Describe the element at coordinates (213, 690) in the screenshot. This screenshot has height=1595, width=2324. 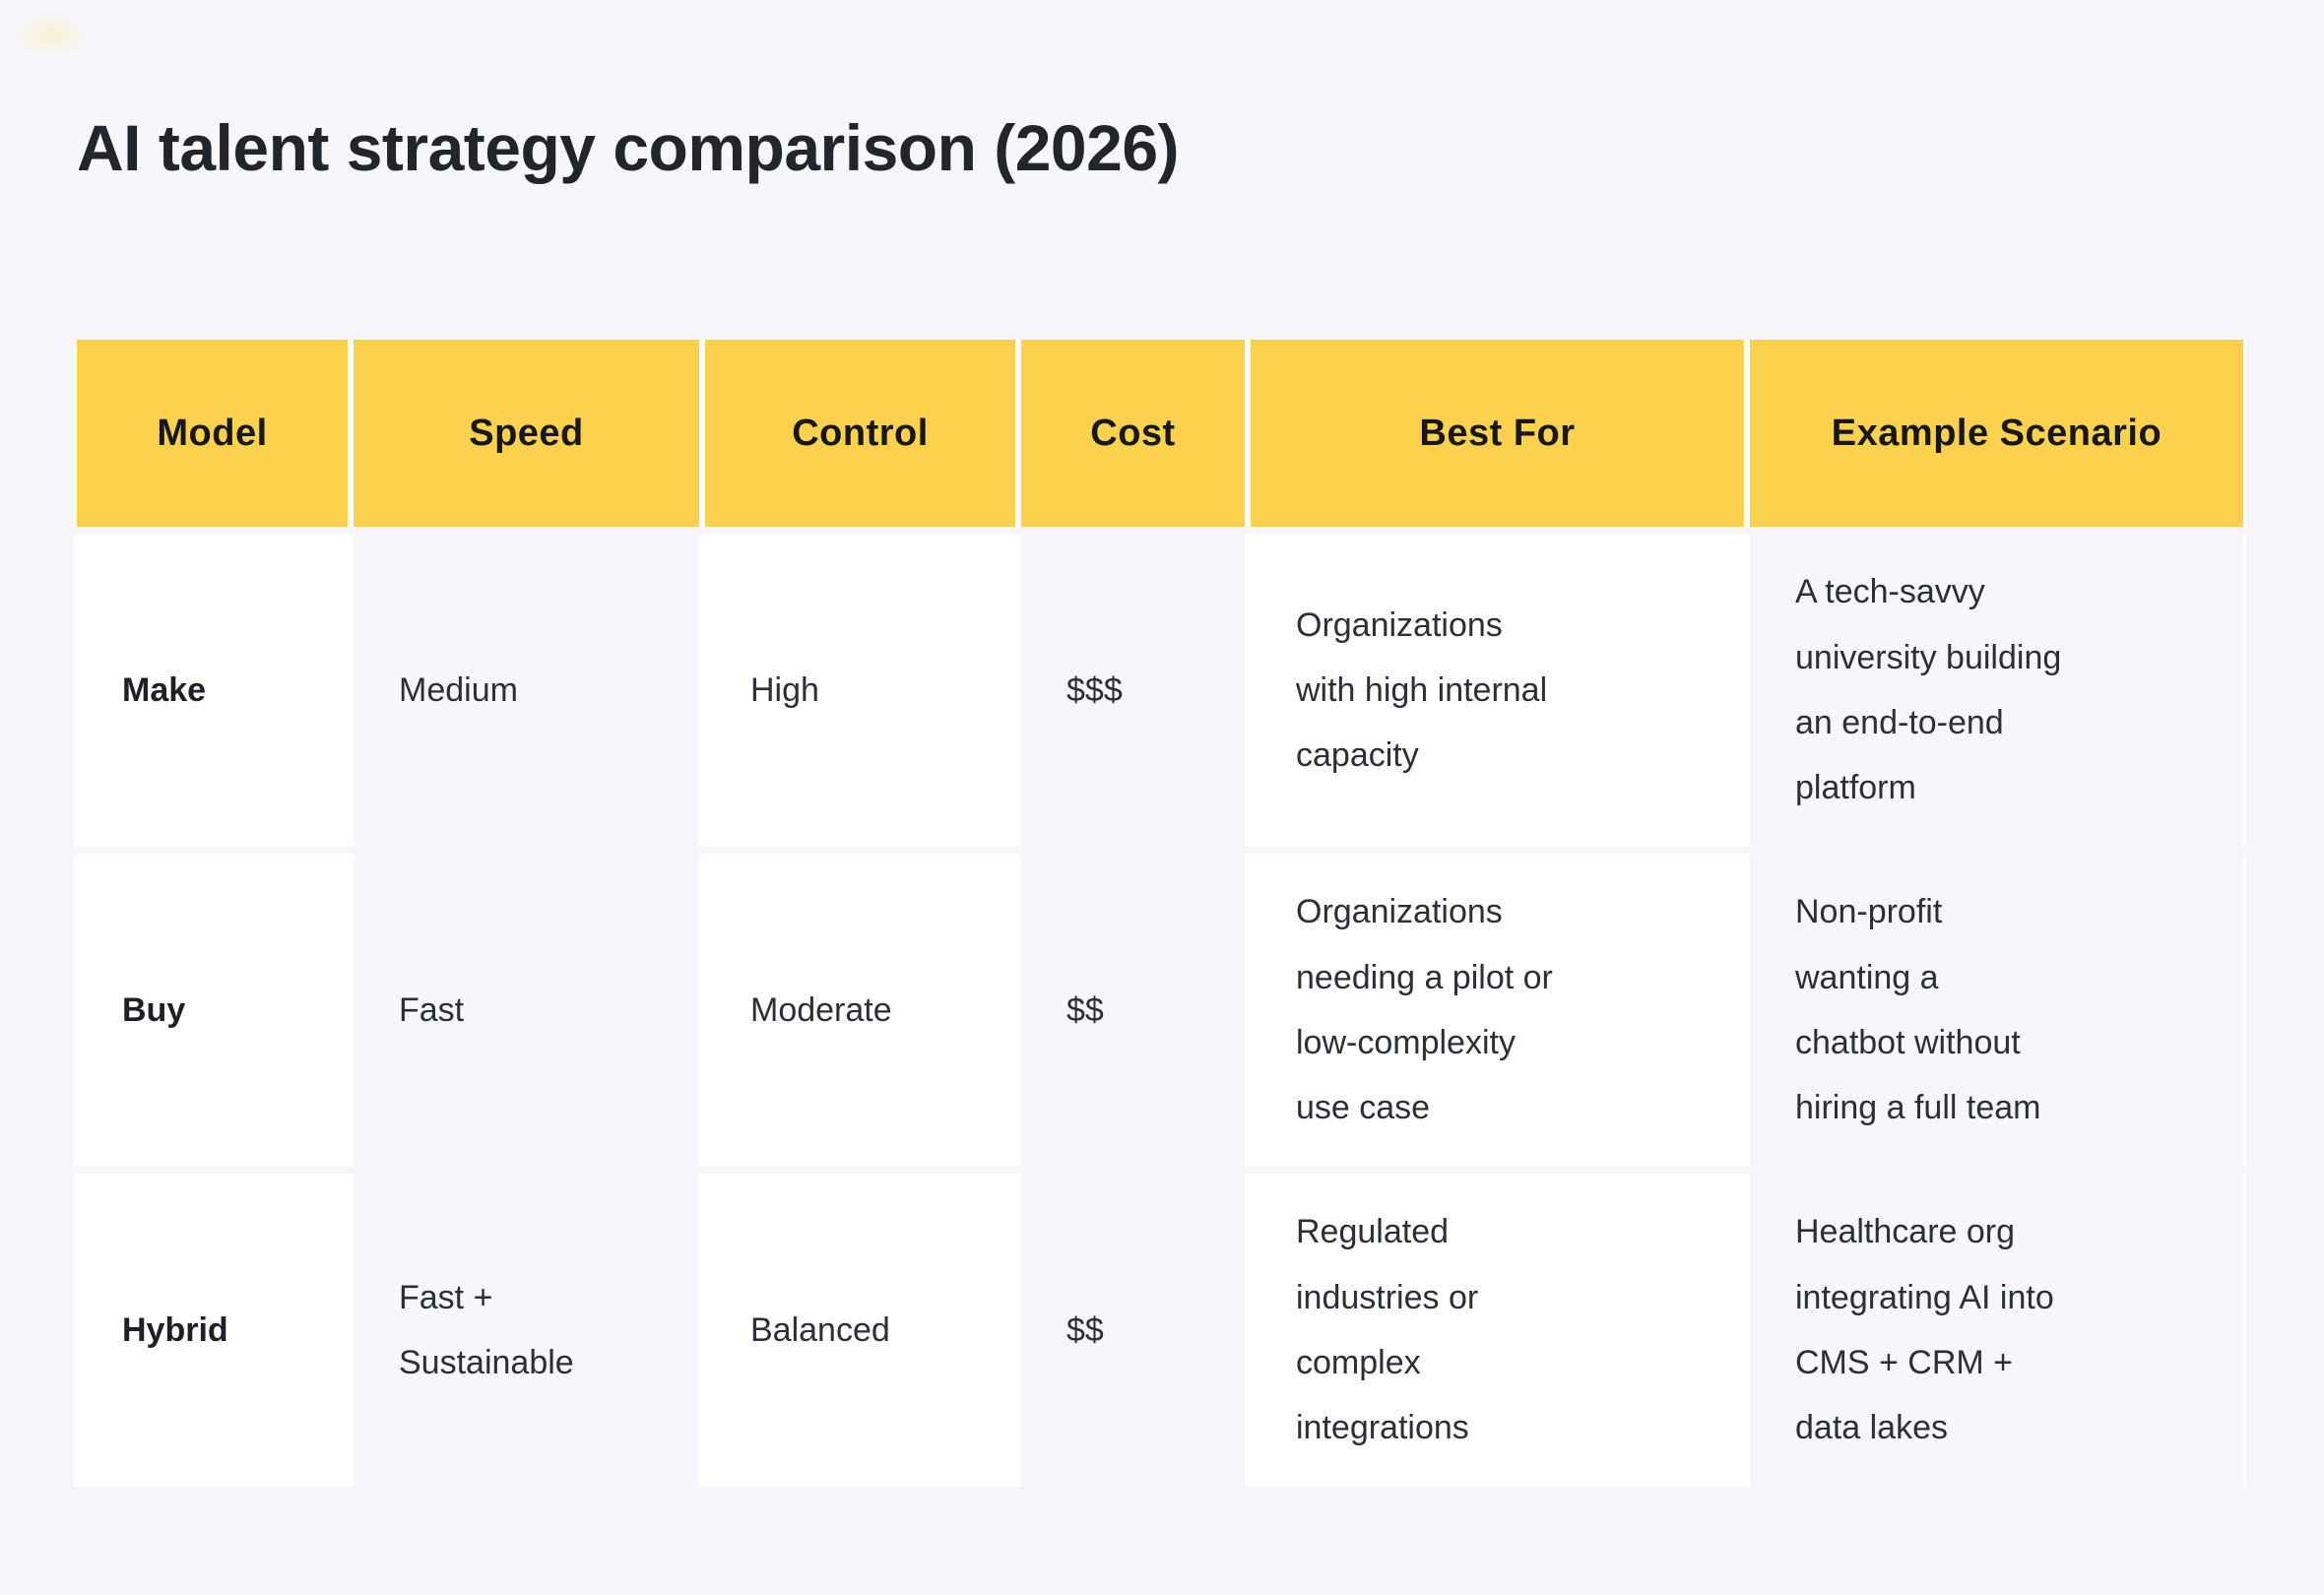
I see `cell-model-make: Make` at that location.